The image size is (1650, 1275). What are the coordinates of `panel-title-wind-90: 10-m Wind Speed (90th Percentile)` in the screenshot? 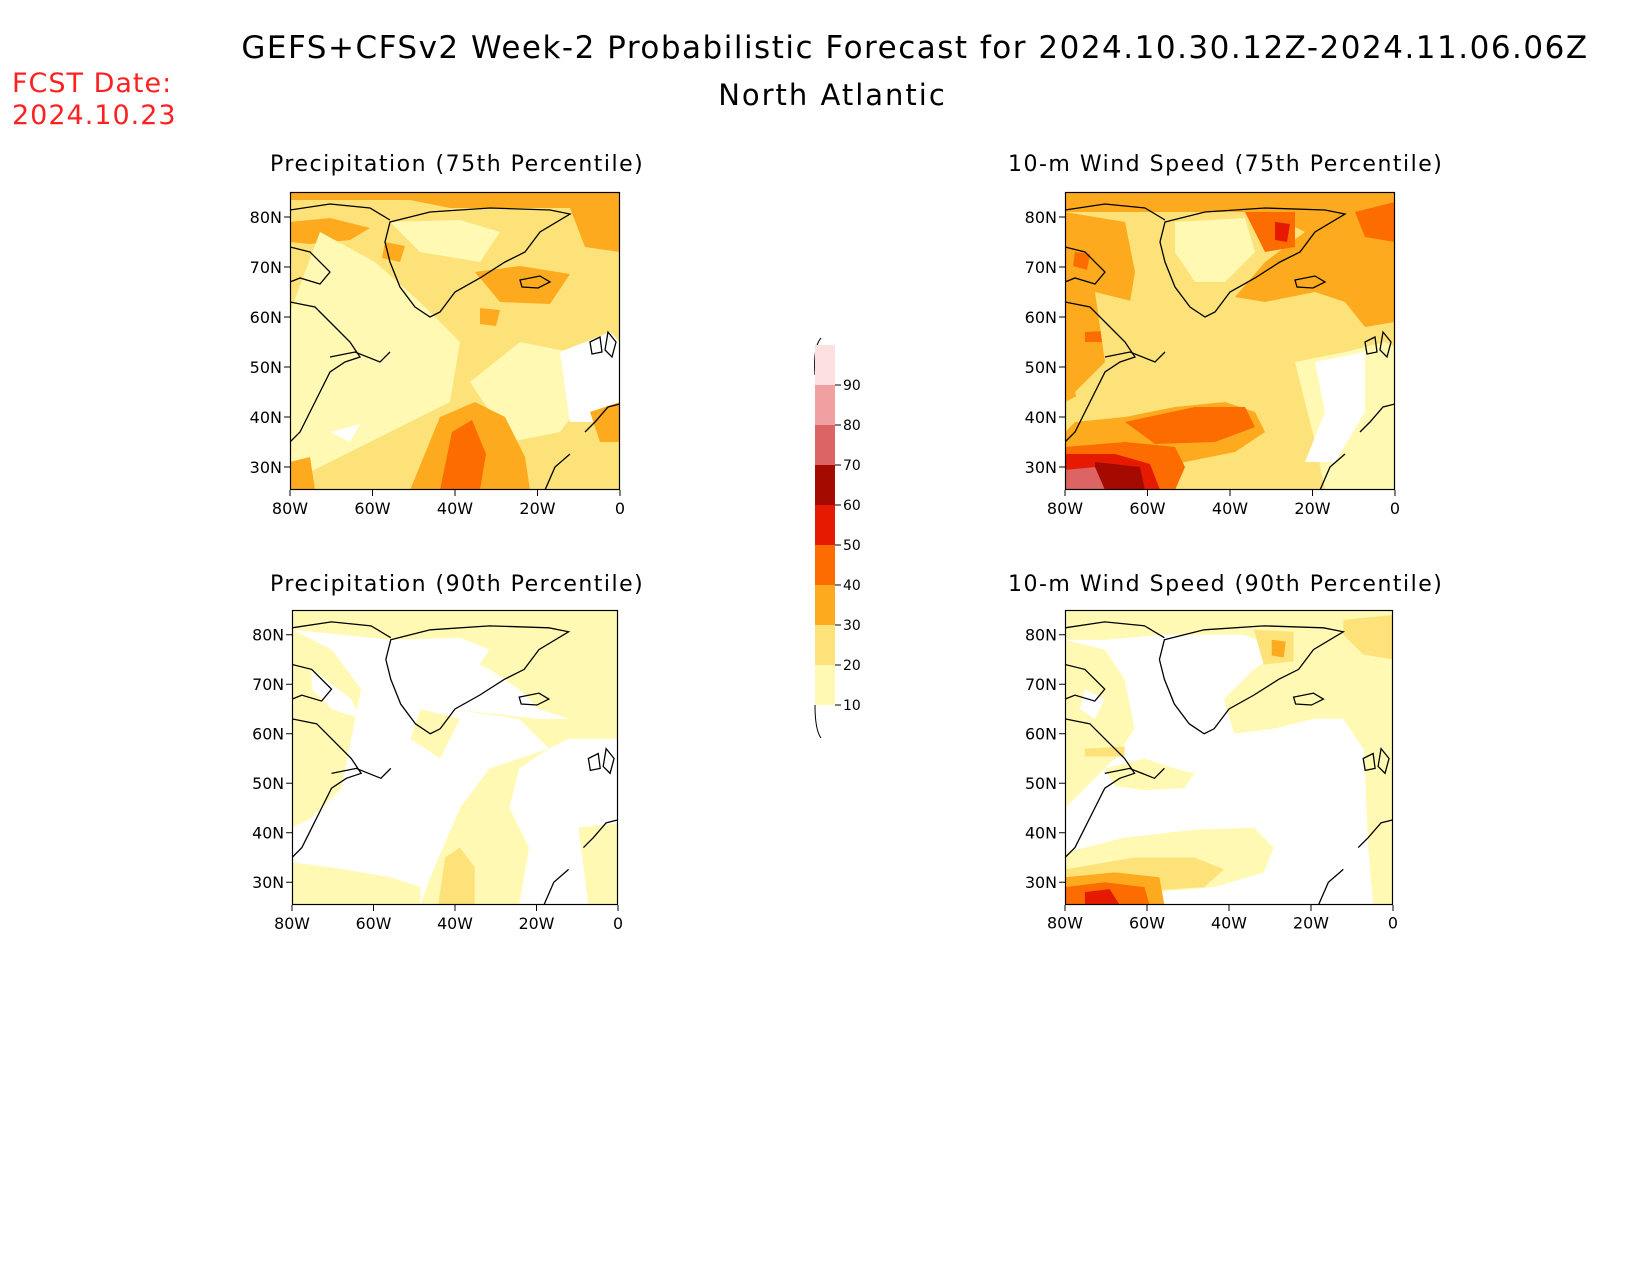 It's located at (1226, 584).